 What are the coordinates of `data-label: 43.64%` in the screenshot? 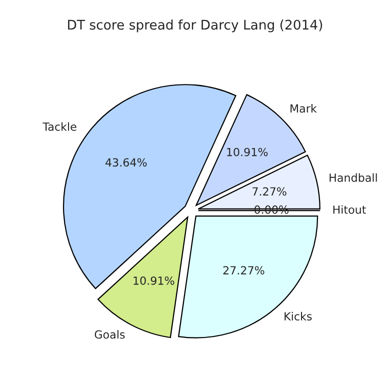 It's located at (126, 162).